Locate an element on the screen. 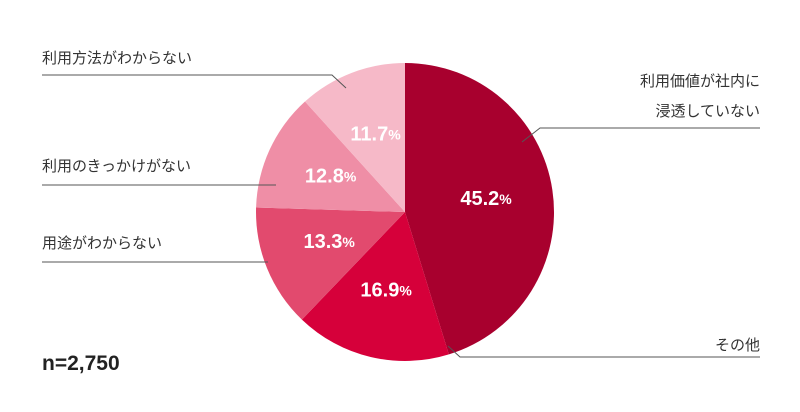  category-label: 利用価値が社内に 浸透していない is located at coordinates (699, 96).